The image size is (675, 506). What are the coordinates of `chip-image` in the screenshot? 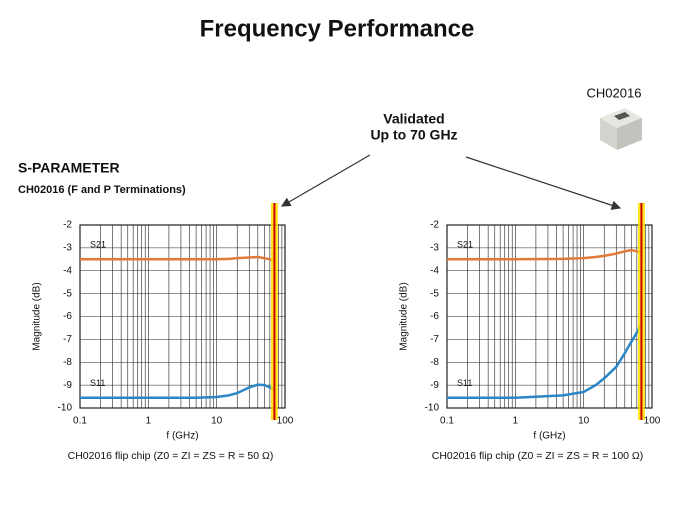 It's located at (621, 129).